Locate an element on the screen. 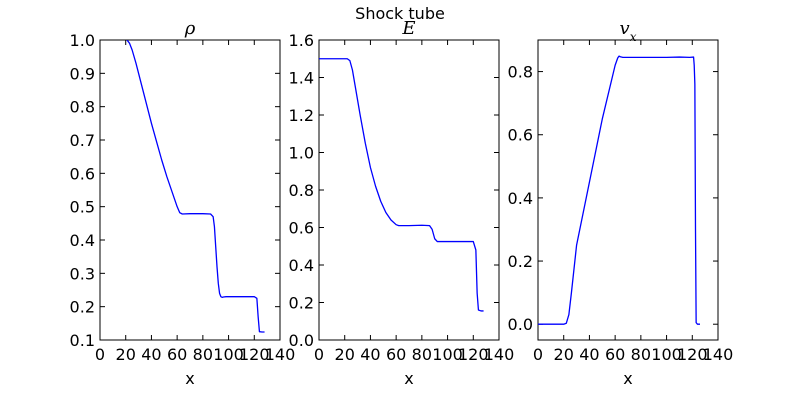  y-tick-label: 0.9 is located at coordinates (82, 73).